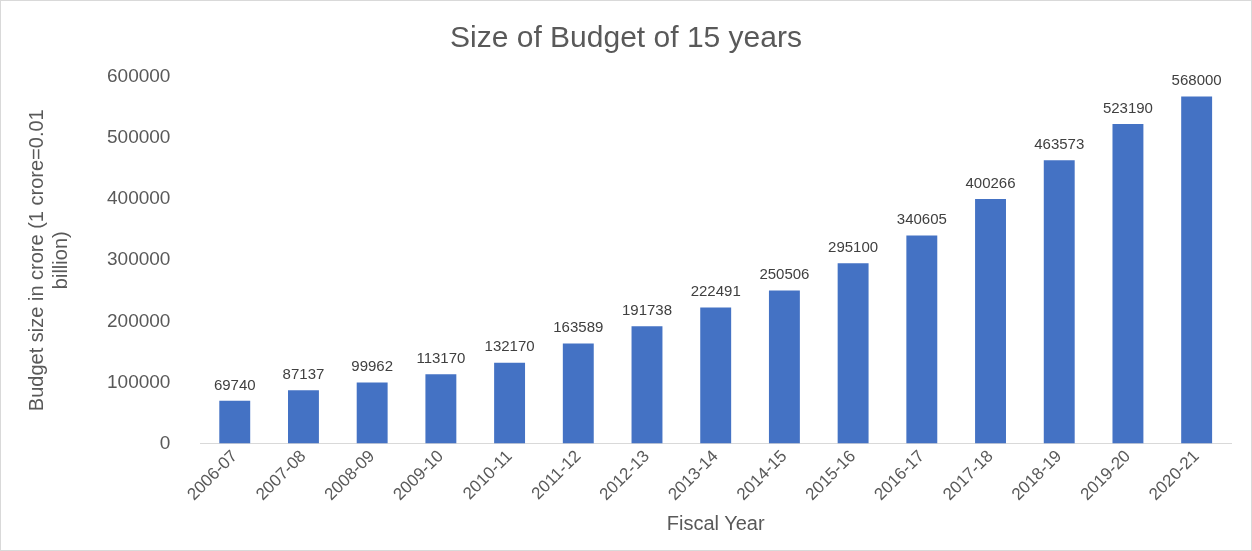 This screenshot has height=551, width=1252. I want to click on x-axis-title: Fiscal Year, so click(715, 522).